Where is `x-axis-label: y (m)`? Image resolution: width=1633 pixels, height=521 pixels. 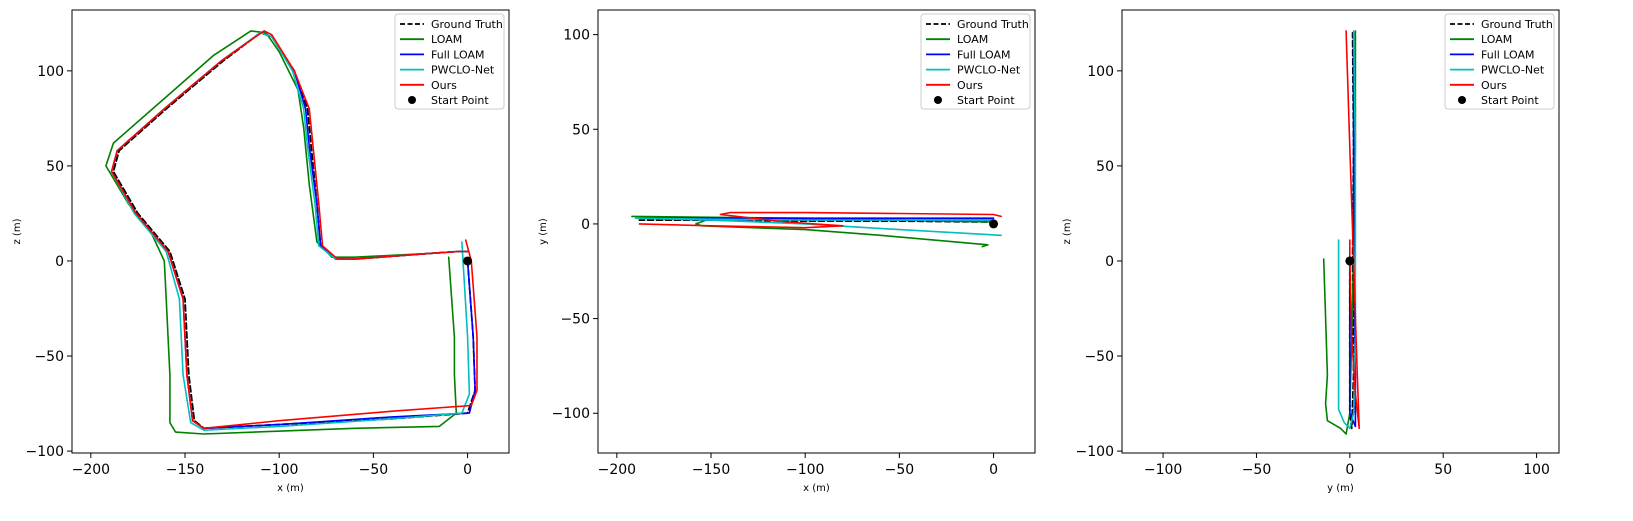 x-axis-label: y (m) is located at coordinates (1340, 488).